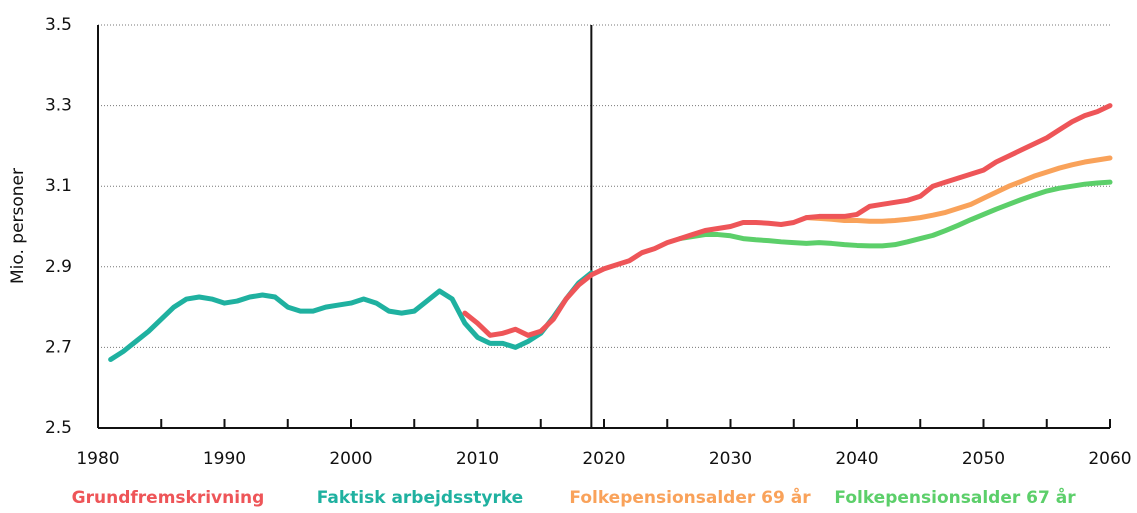 Image resolution: width=1137 pixels, height=513 pixels. What do you see at coordinates (983, 459) in the screenshot?
I see `x-tick-label: 2050` at bounding box center [983, 459].